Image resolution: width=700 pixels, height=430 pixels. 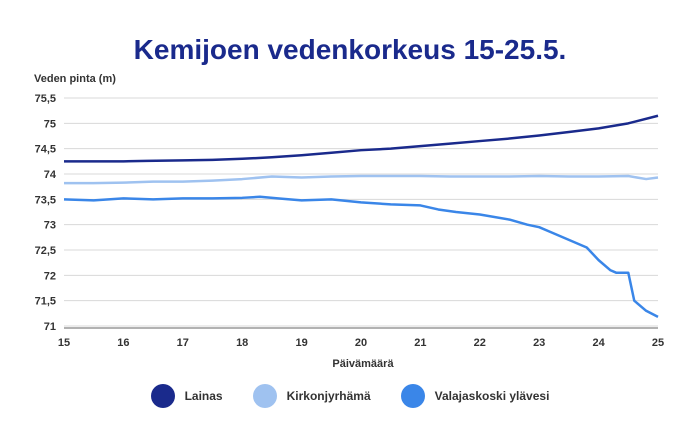 What do you see at coordinates (64, 343) in the screenshot?
I see `x-tick-label: 15` at bounding box center [64, 343].